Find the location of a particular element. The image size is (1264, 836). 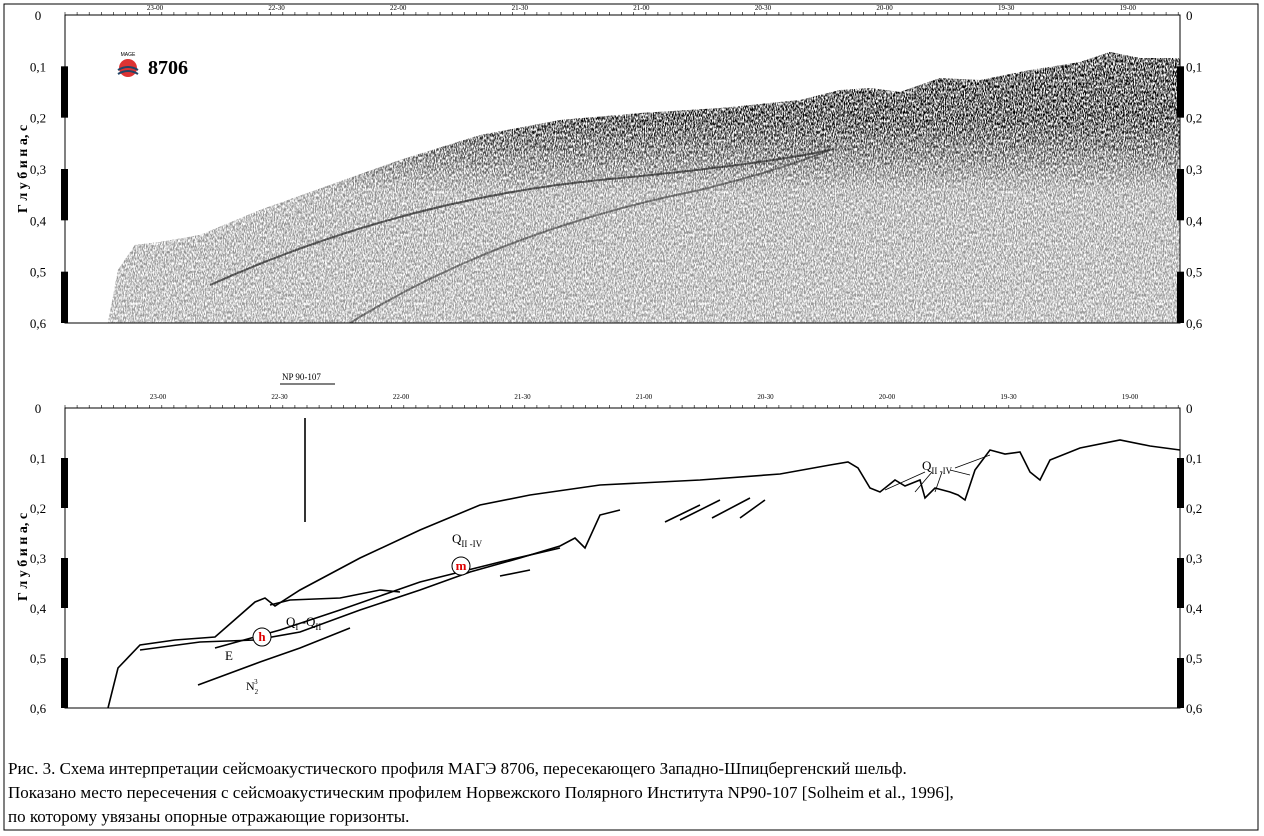

horizon-label: h is located at coordinates (262, 636).